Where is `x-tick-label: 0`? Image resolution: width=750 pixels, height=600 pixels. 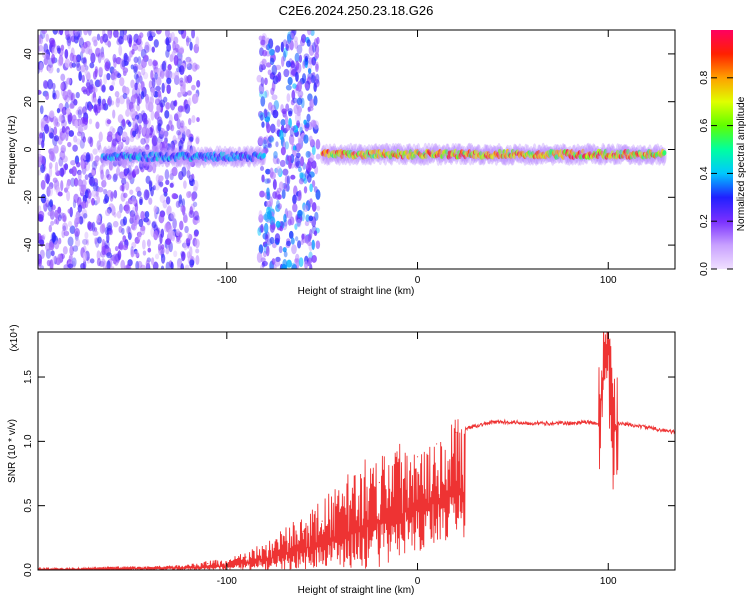 x-tick-label: 0 is located at coordinates (418, 280).